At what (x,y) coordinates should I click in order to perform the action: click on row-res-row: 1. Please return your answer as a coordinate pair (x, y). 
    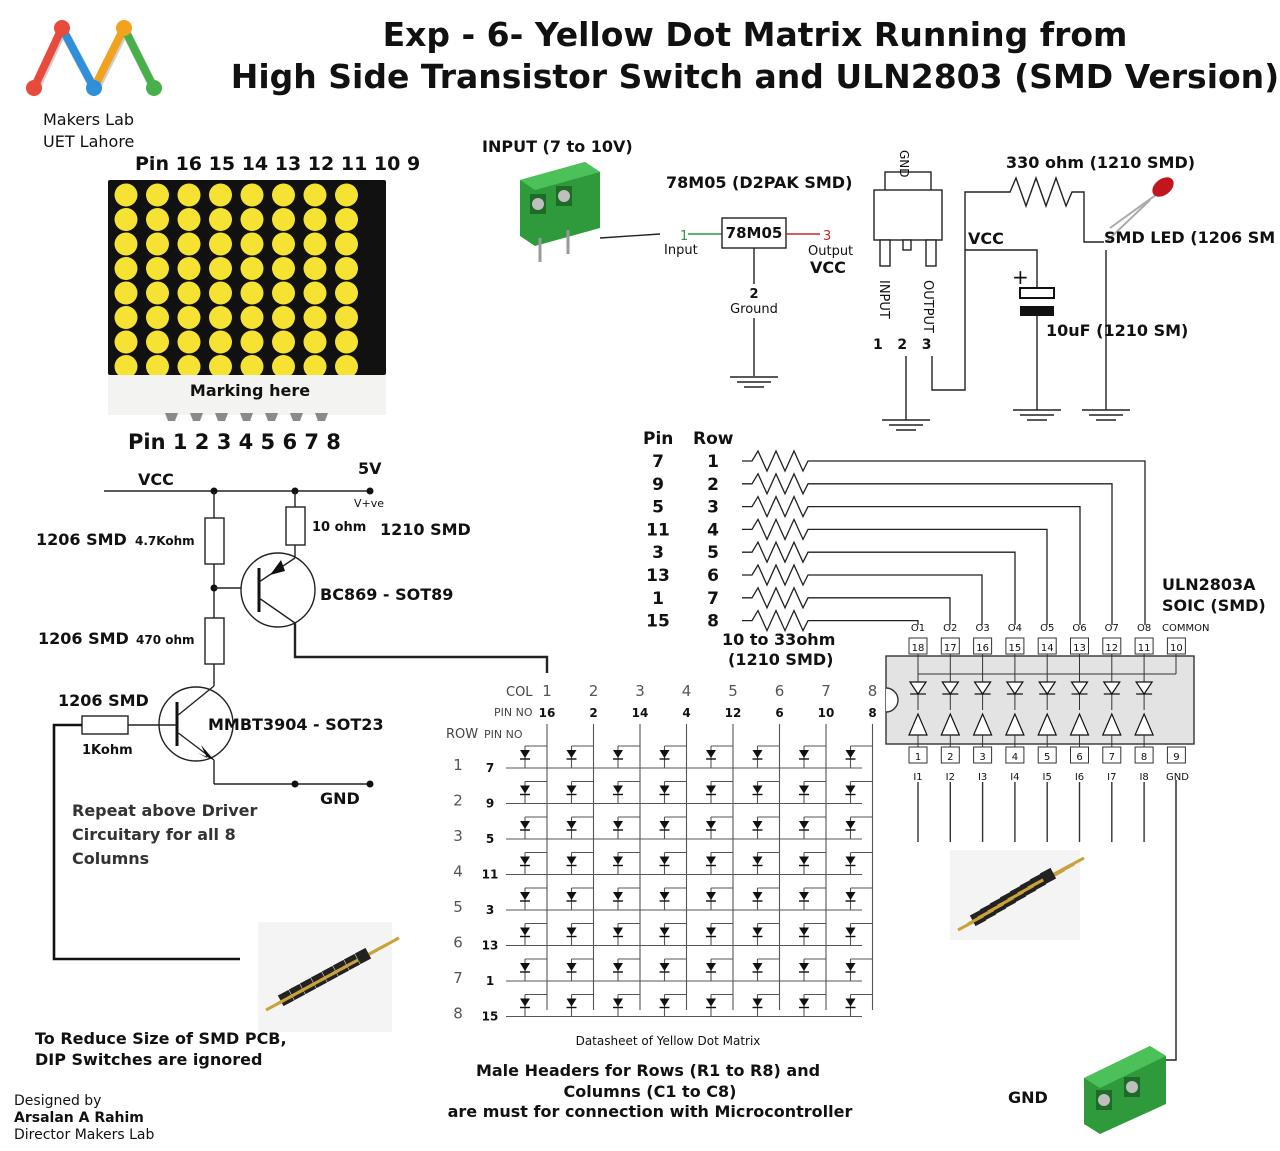
    Looking at the image, I should click on (713, 462).